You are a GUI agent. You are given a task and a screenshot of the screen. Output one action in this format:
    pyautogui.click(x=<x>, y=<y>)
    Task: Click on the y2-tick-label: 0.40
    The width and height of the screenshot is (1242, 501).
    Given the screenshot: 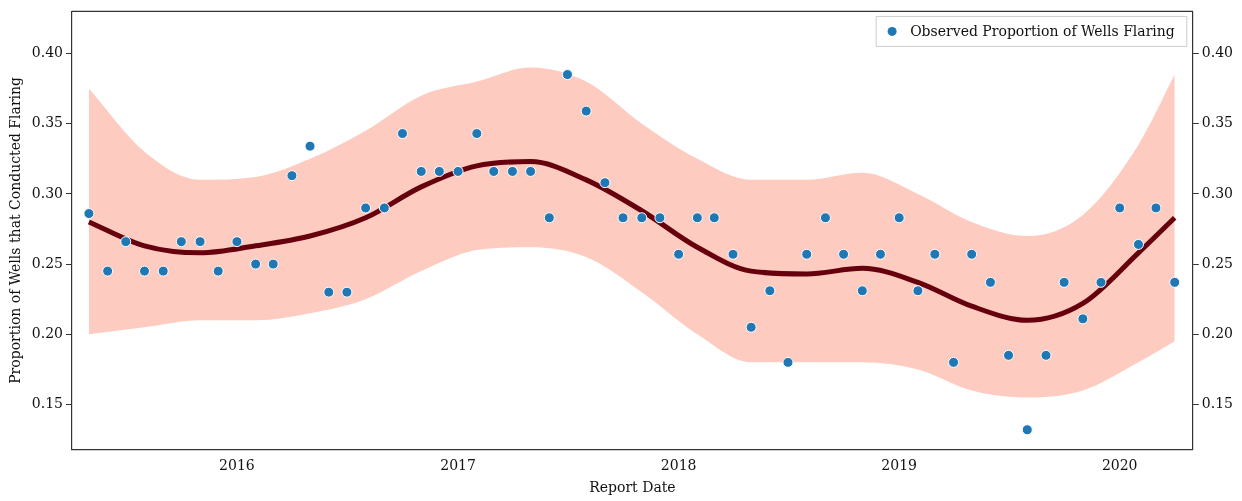 What is the action you would take?
    pyautogui.click(x=1217, y=52)
    